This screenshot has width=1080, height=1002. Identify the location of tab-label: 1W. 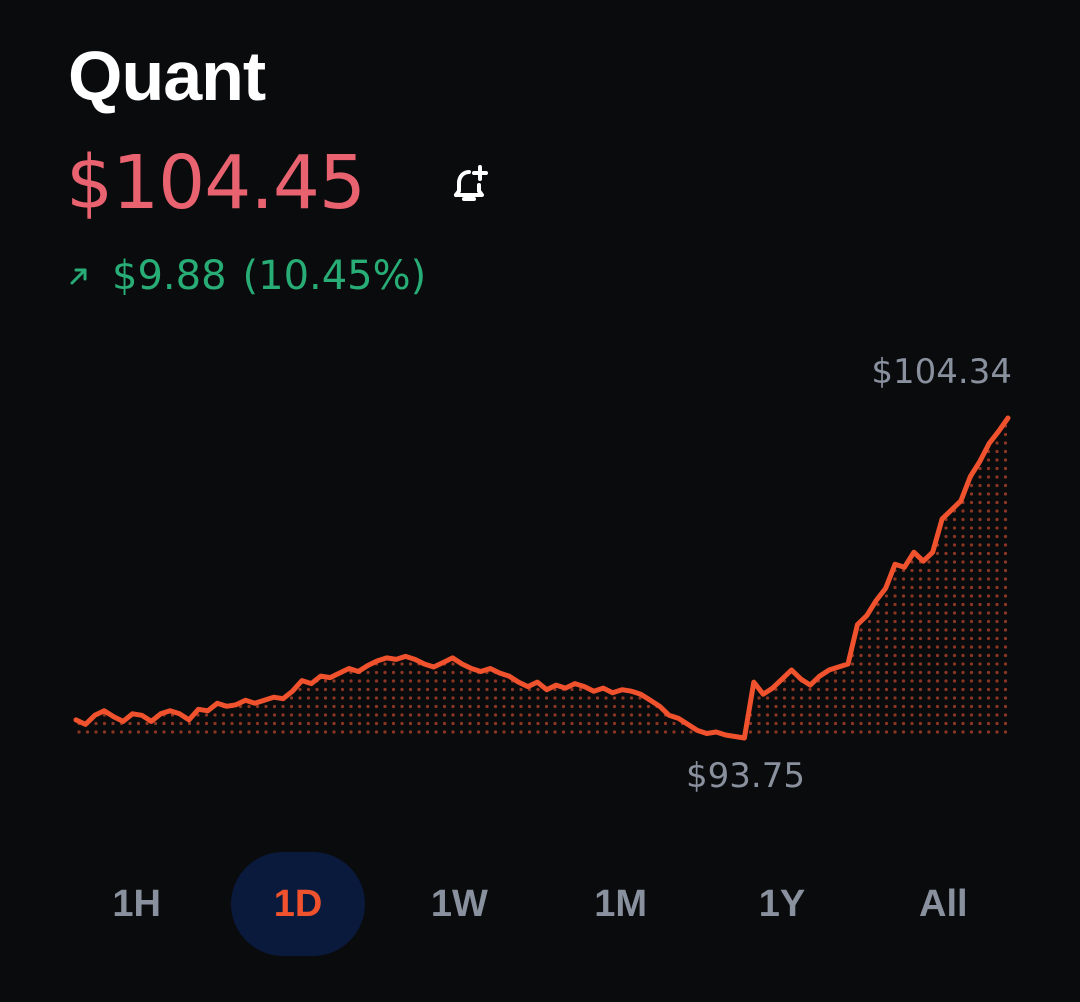
(459, 903).